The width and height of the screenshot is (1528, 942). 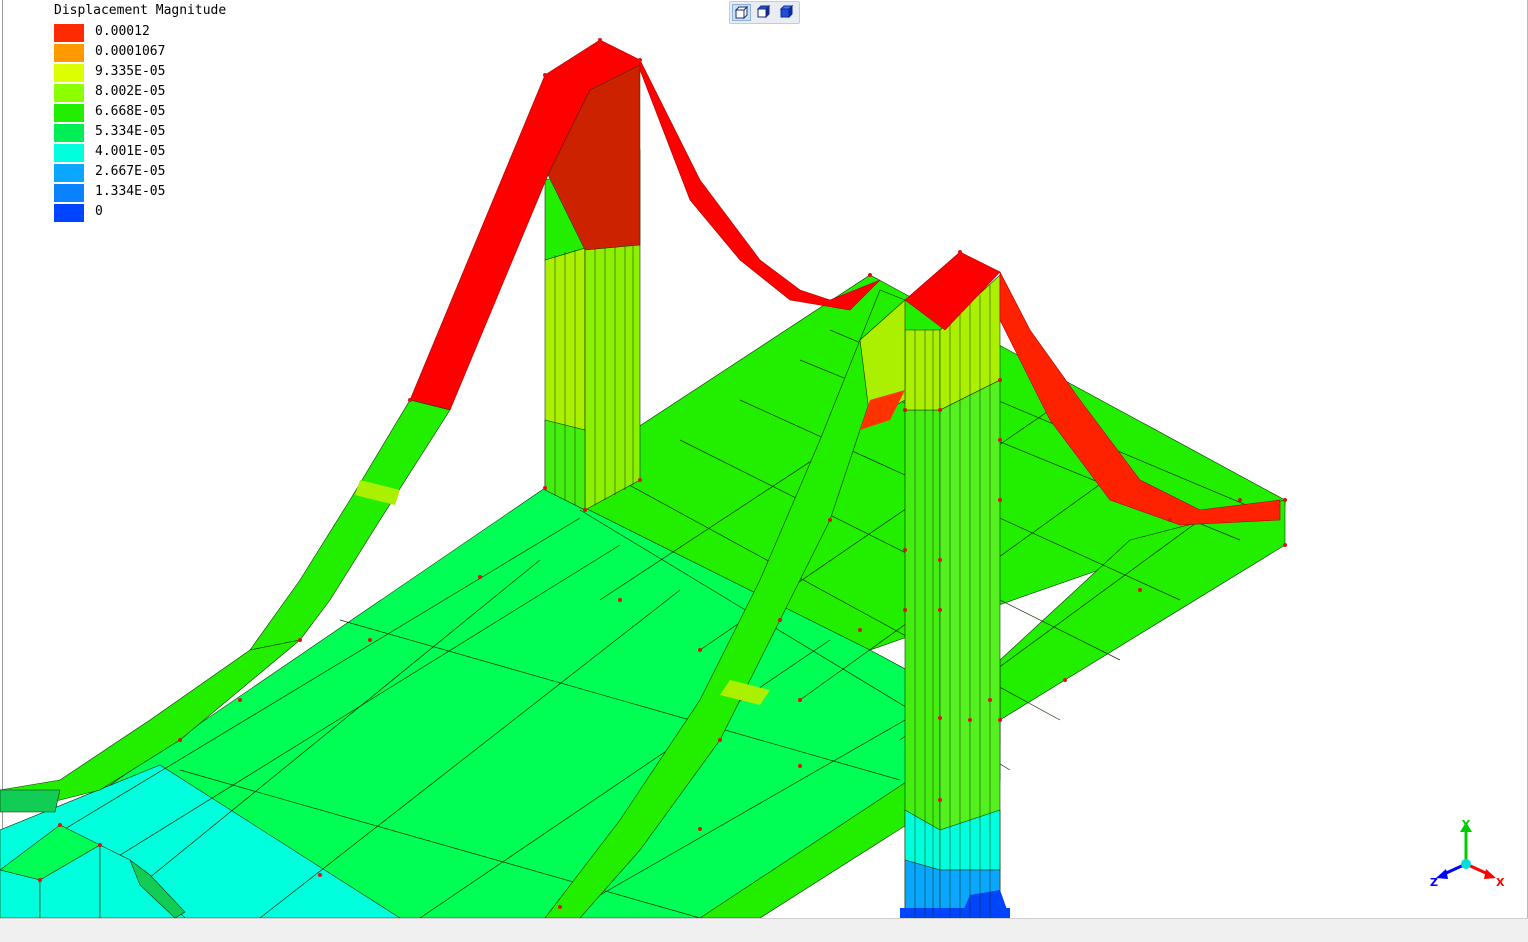 What do you see at coordinates (1466, 824) in the screenshot?
I see `y-axis-label: Y` at bounding box center [1466, 824].